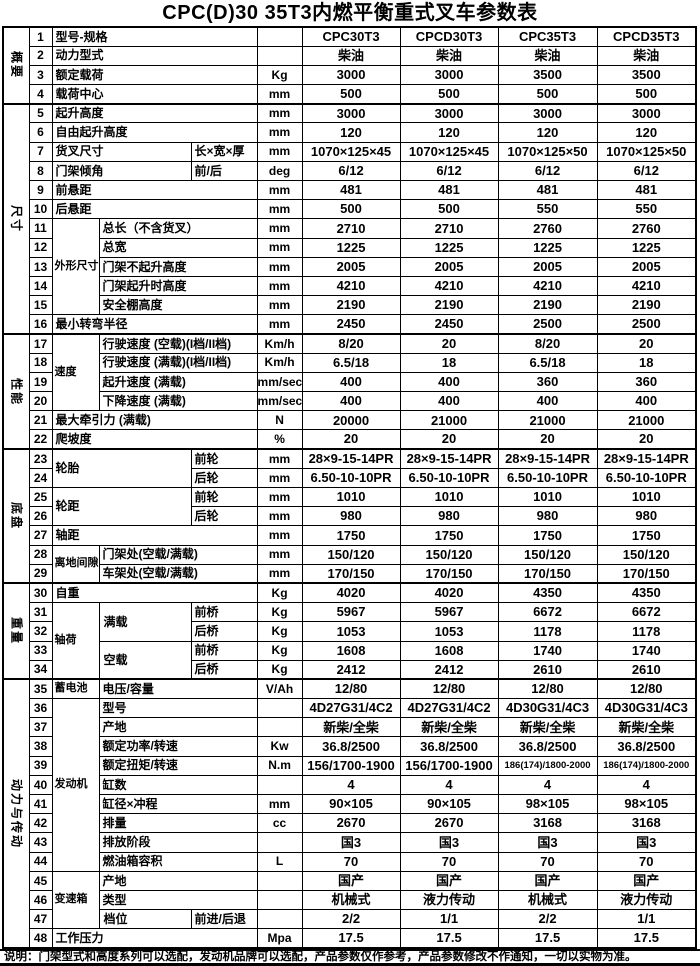 The image size is (700, 966). Describe the element at coordinates (547, 593) in the screenshot. I see `value-cell: 4350` at that location.